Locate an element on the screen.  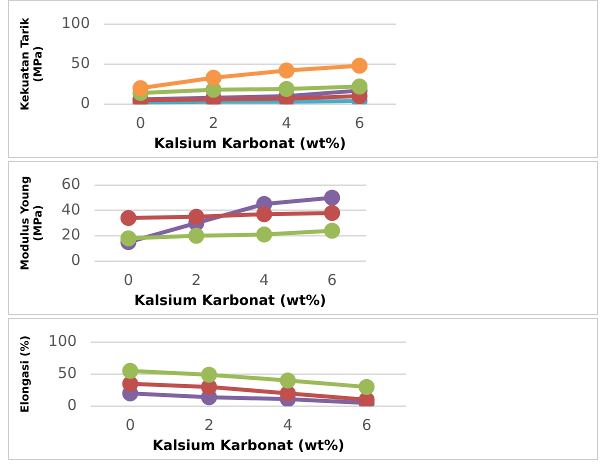
y-axis-title: Elongasi (%) is located at coordinates (25, 374).